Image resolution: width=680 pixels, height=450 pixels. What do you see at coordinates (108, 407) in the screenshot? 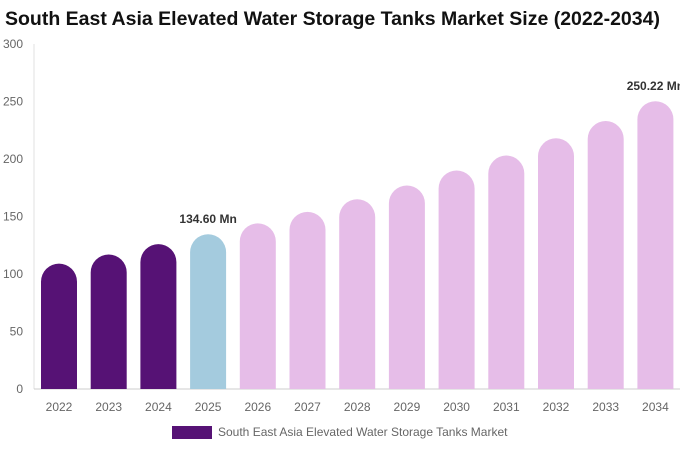
I see `x-tick-label: 2023` at bounding box center [108, 407].